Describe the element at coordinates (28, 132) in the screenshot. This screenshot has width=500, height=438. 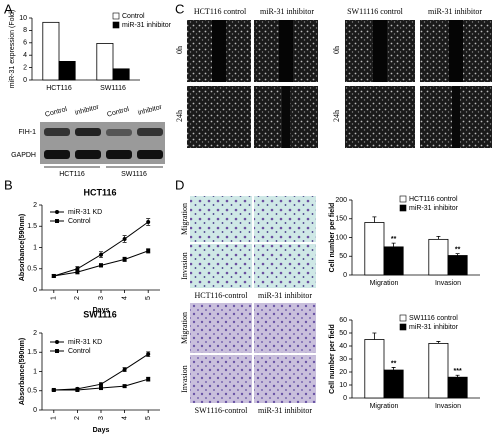
I see `protein-label: FIH-1` at that location.